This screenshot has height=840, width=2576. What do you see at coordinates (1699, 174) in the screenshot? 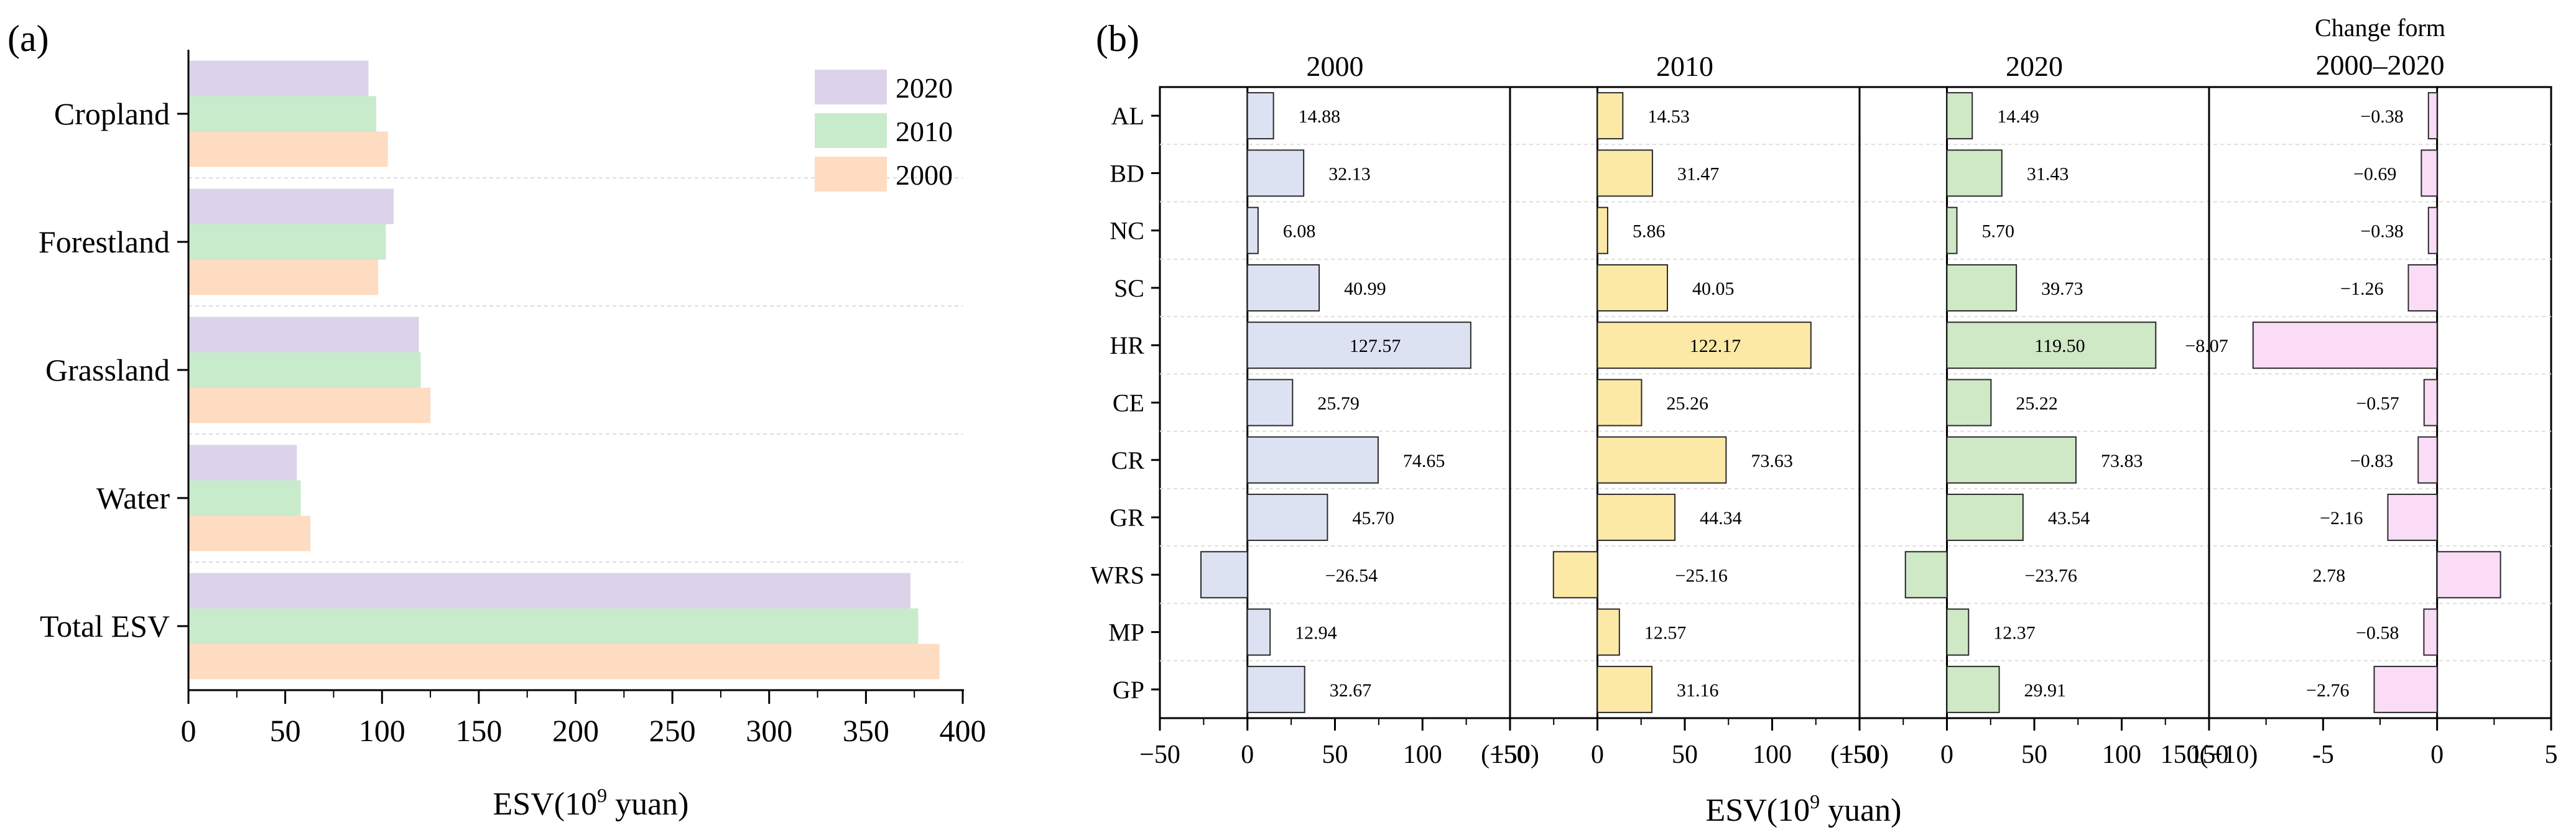
I see `value-label: 31.47` at bounding box center [1699, 174].